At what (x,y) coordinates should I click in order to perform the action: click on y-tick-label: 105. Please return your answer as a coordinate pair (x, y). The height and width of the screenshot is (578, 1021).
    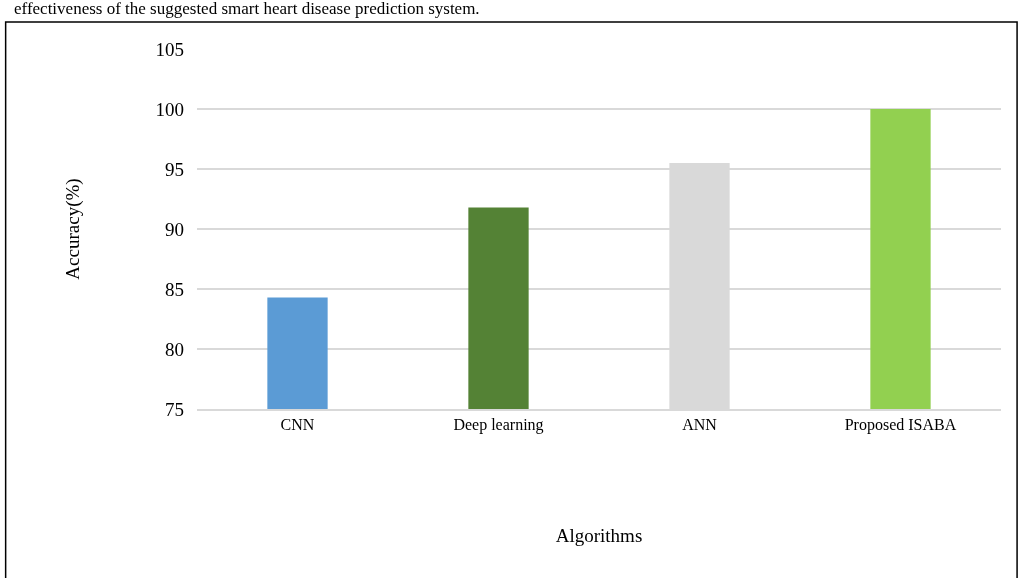
    Looking at the image, I should click on (169, 49).